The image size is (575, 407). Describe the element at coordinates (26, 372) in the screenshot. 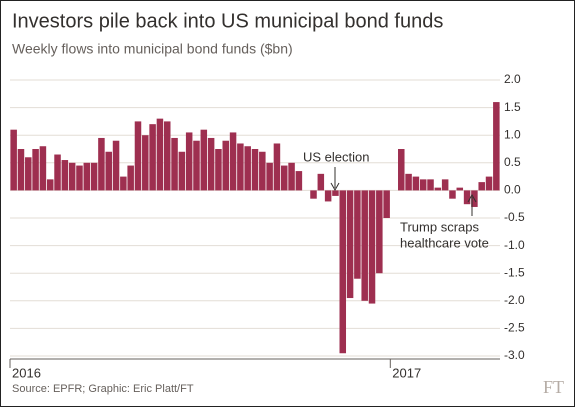

I see `x-tick-label: 2016` at that location.